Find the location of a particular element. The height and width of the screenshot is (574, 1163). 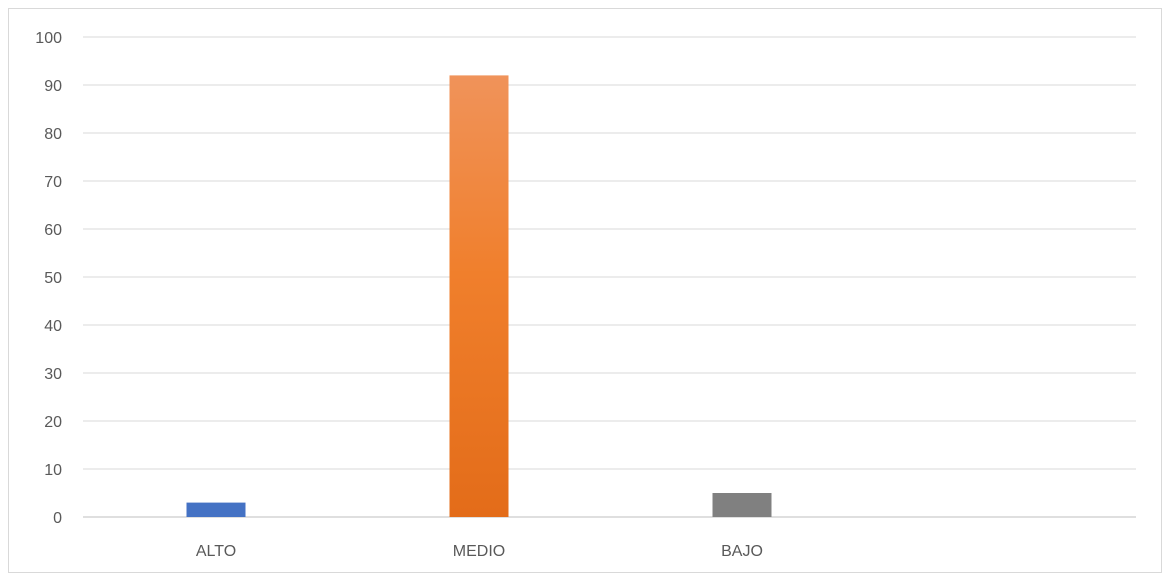

bar-medio is located at coordinates (479, 296).